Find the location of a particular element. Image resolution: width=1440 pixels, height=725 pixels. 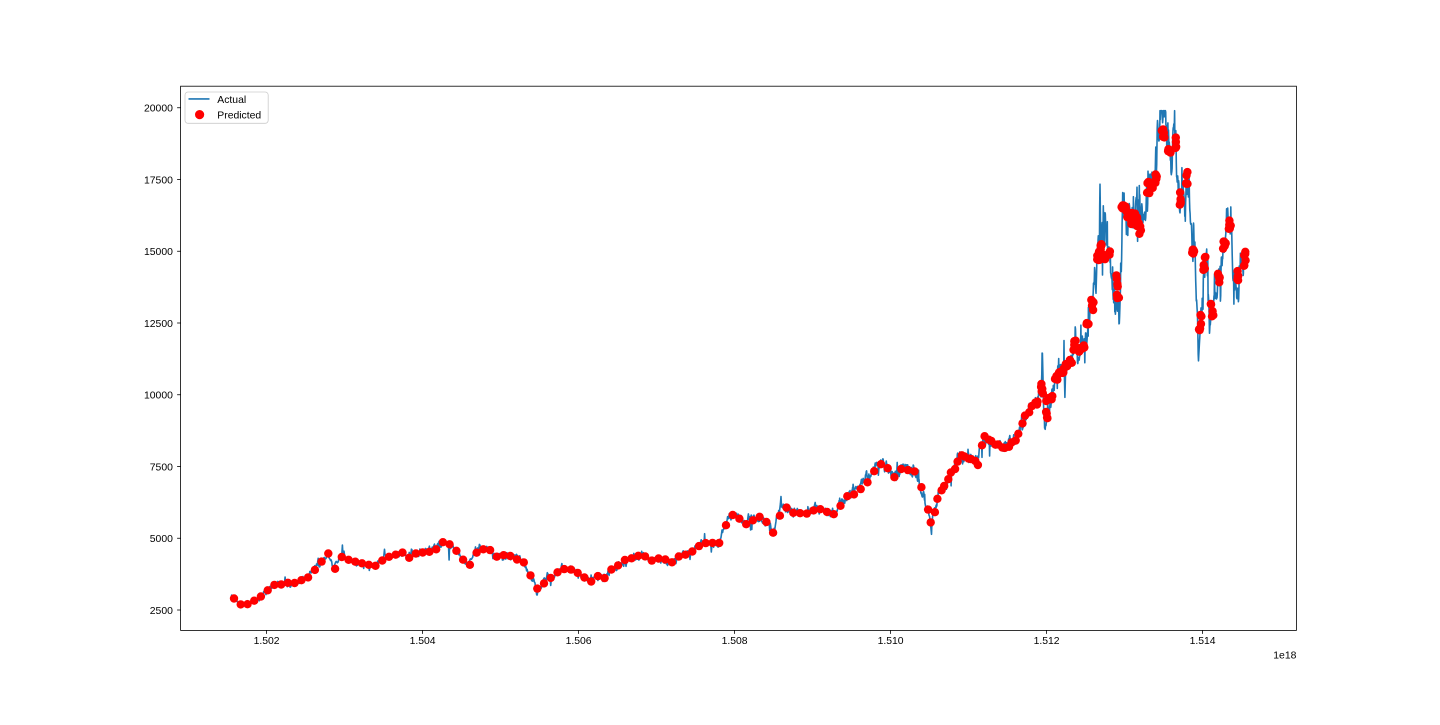

svg-text: 17500 is located at coordinates (158, 180).